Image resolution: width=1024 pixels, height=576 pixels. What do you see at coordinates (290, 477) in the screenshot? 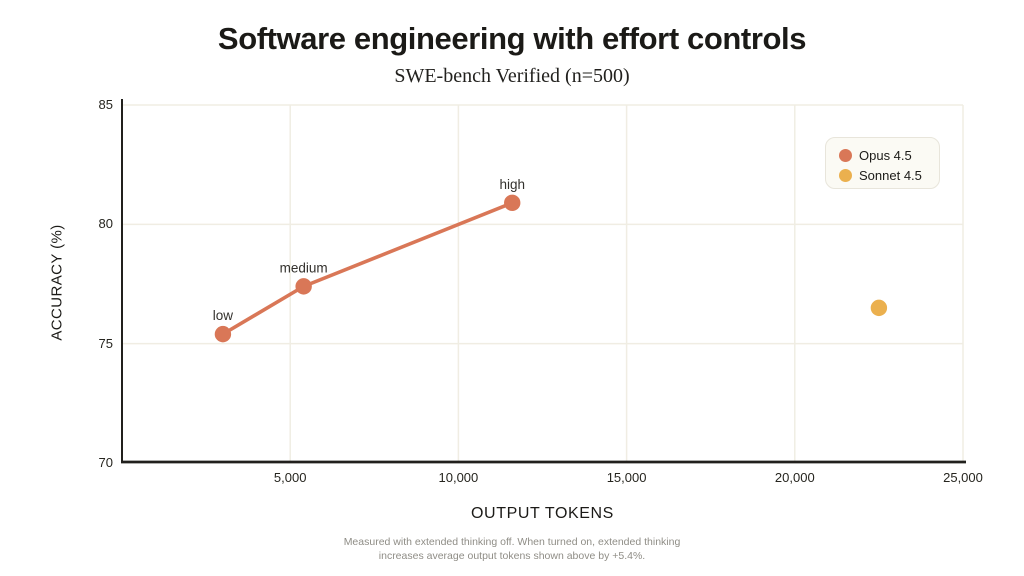
I see `x-tick-label: 5,000` at bounding box center [290, 477].